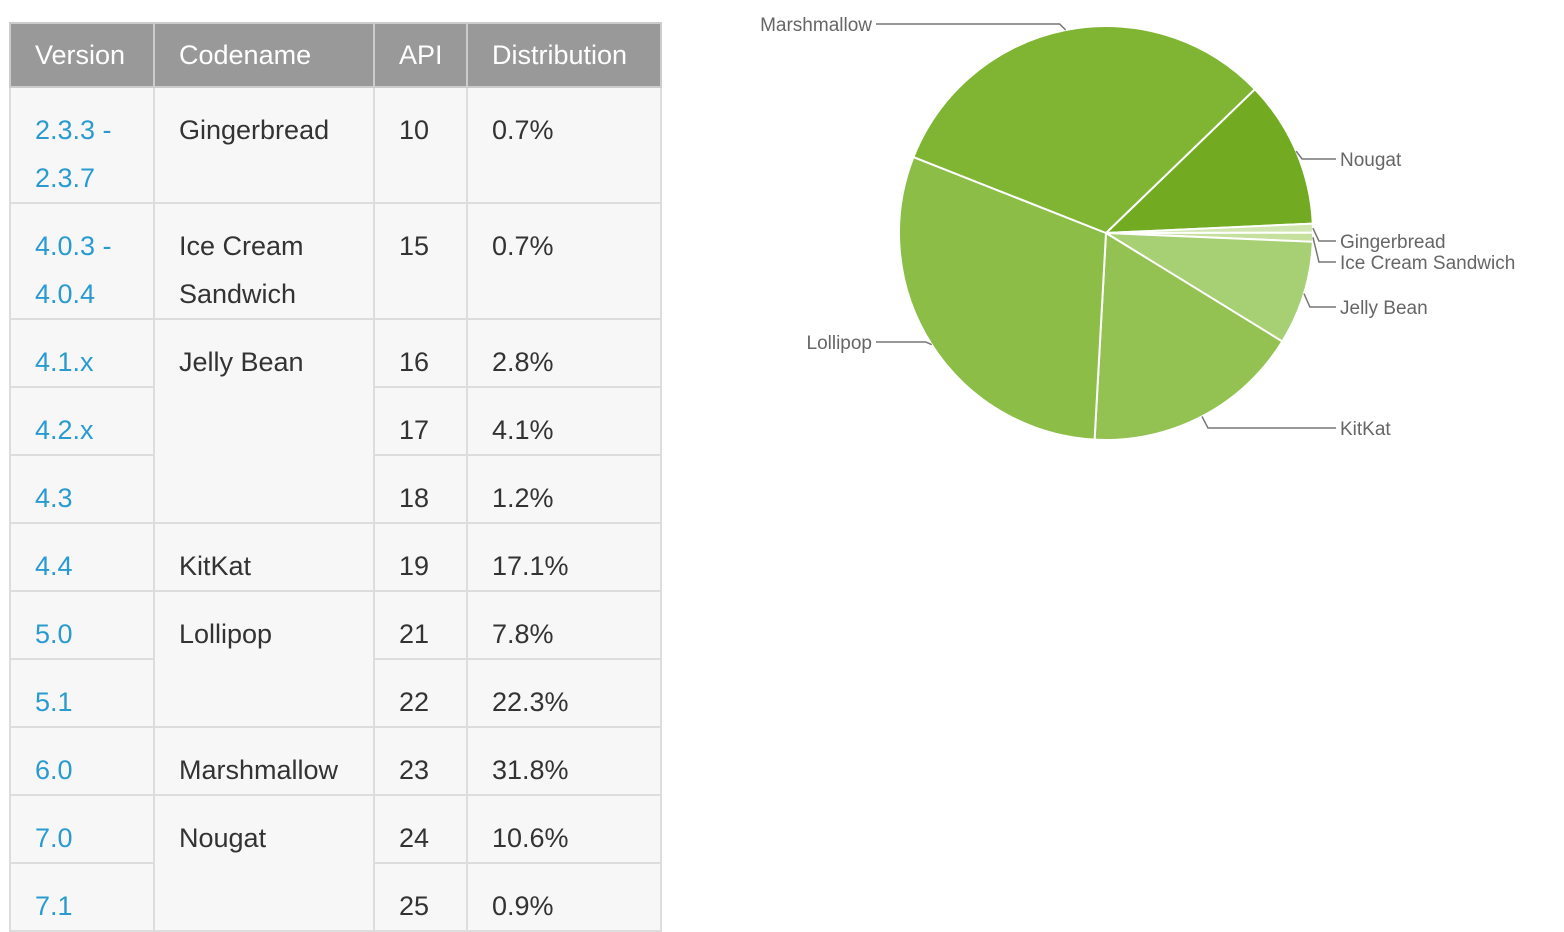 This screenshot has width=1564, height=932. I want to click on pie-slice-lollipop, so click(1003, 298).